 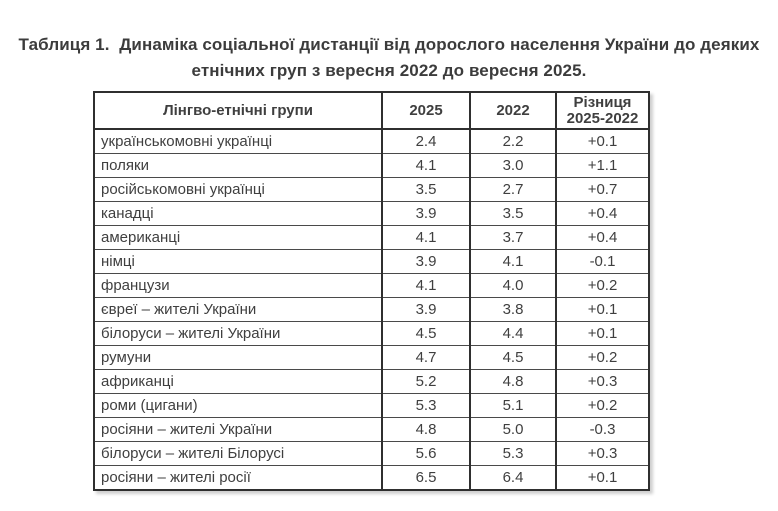 I want to click on table-row: поляки 4.1 3.0 +1.1, so click(x=371, y=165).